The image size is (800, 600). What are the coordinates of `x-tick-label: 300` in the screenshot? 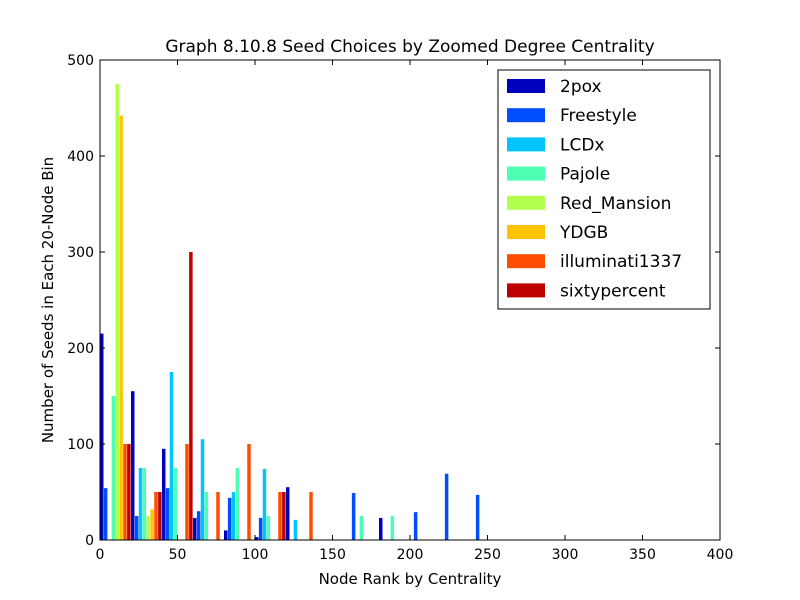 It's located at (565, 555).